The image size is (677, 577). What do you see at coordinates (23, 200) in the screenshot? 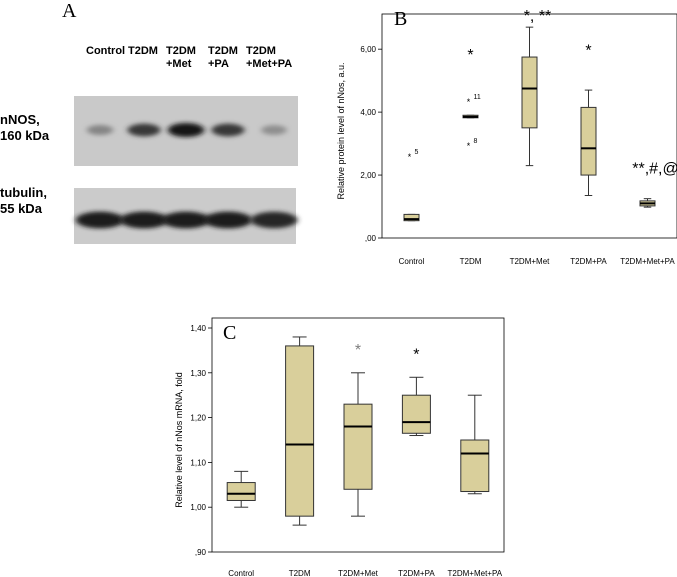
I see `tubulin-label: tubulin, 55 kDa` at bounding box center [23, 200].